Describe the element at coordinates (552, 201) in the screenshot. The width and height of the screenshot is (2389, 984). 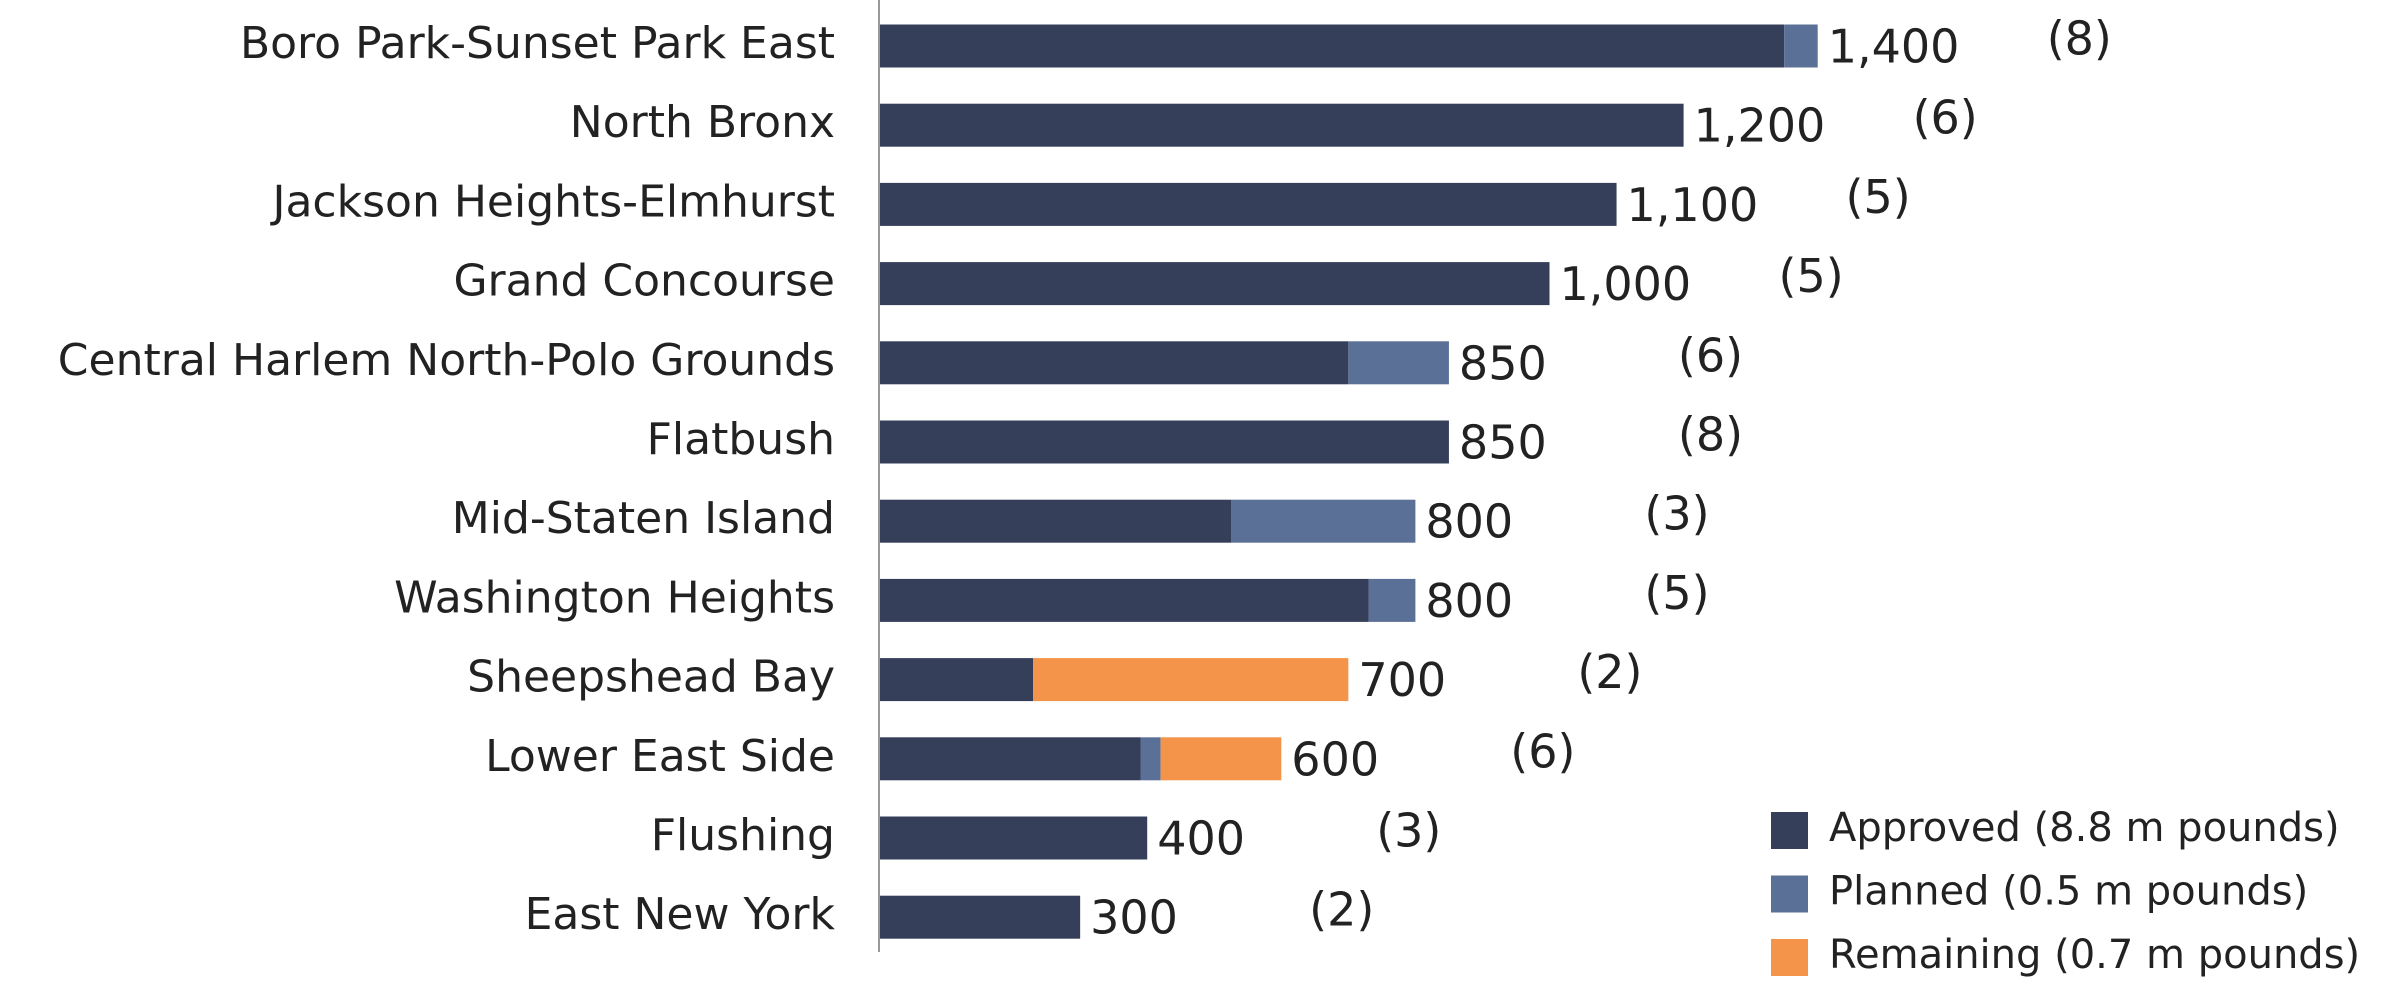
I see `category-label: Jackson Heights-Elmhurst` at that location.